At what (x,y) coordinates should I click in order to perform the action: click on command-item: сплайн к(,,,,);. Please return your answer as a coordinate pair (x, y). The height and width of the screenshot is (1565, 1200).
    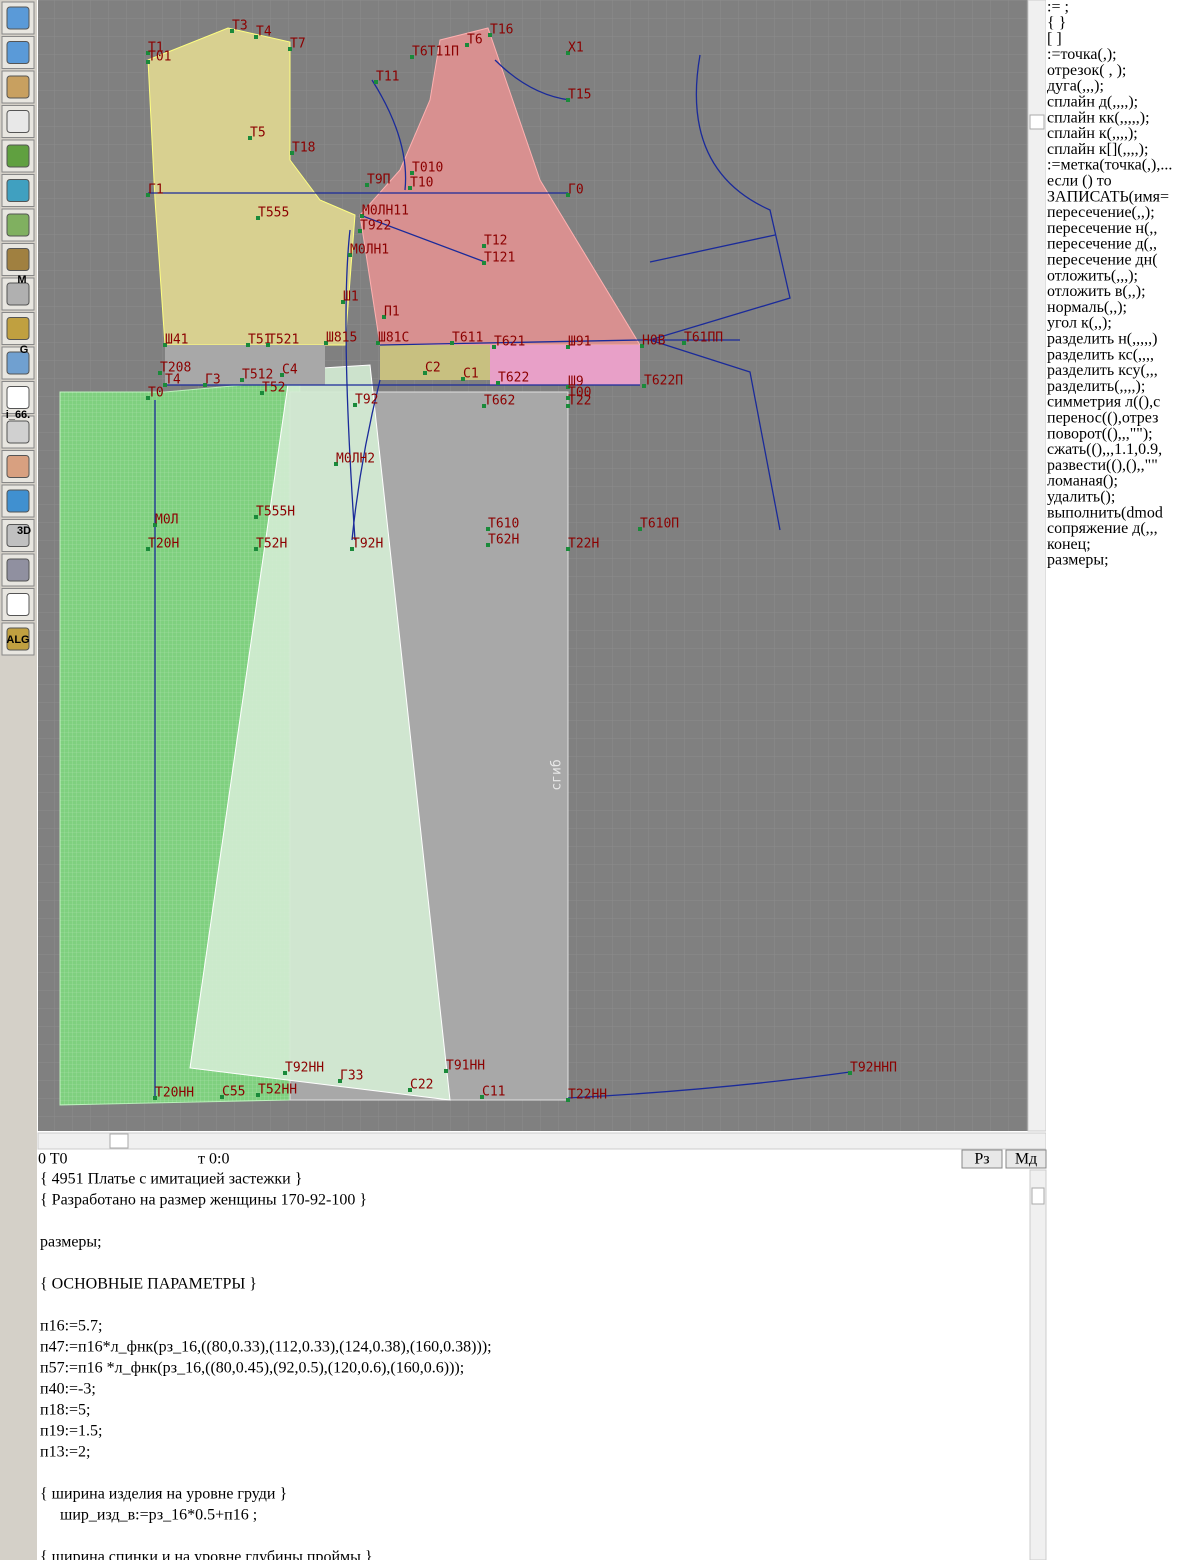
    Looking at the image, I should click on (1092, 133).